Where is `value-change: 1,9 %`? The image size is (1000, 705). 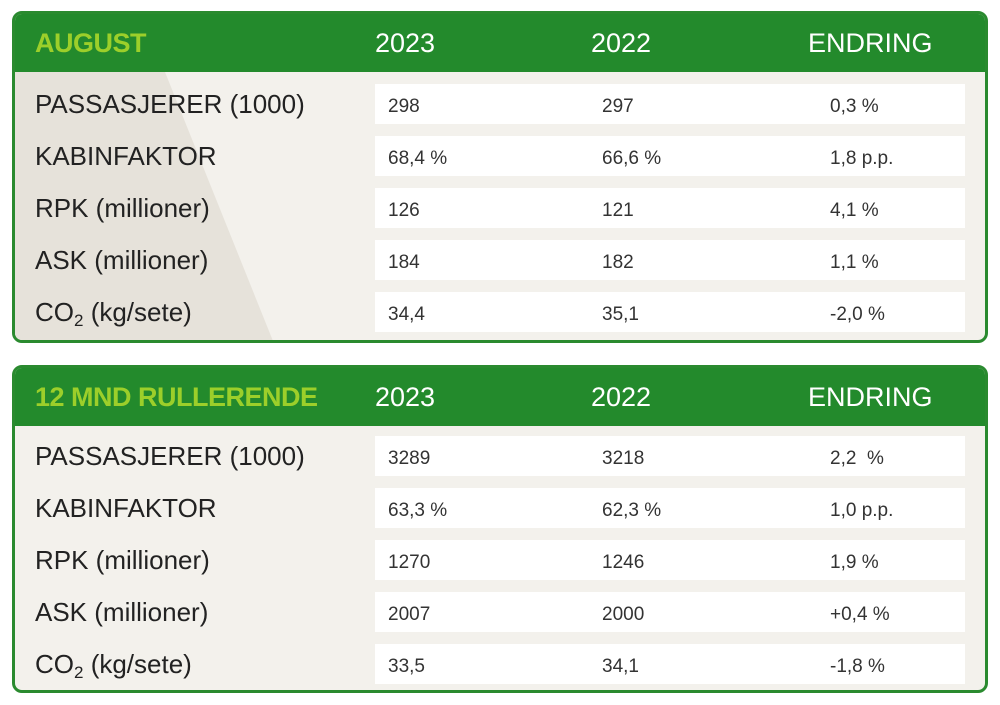 value-change: 1,9 % is located at coordinates (854, 562).